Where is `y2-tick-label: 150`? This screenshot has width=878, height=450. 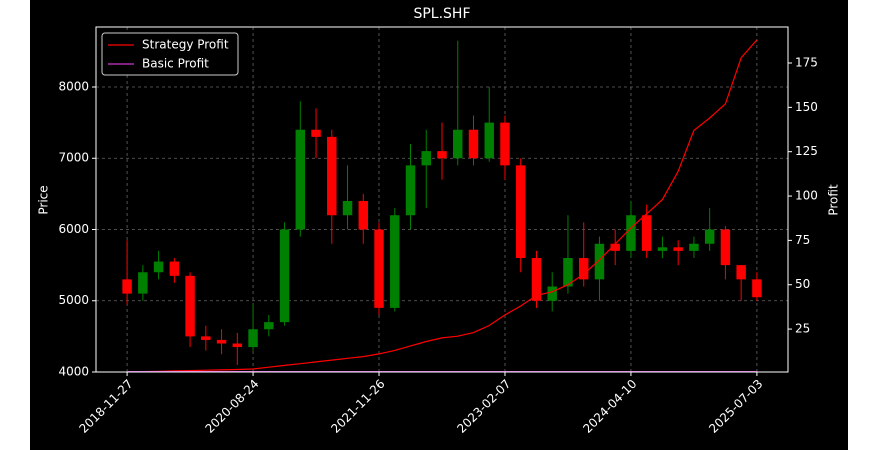
y2-tick-label: 150 is located at coordinates (806, 107).